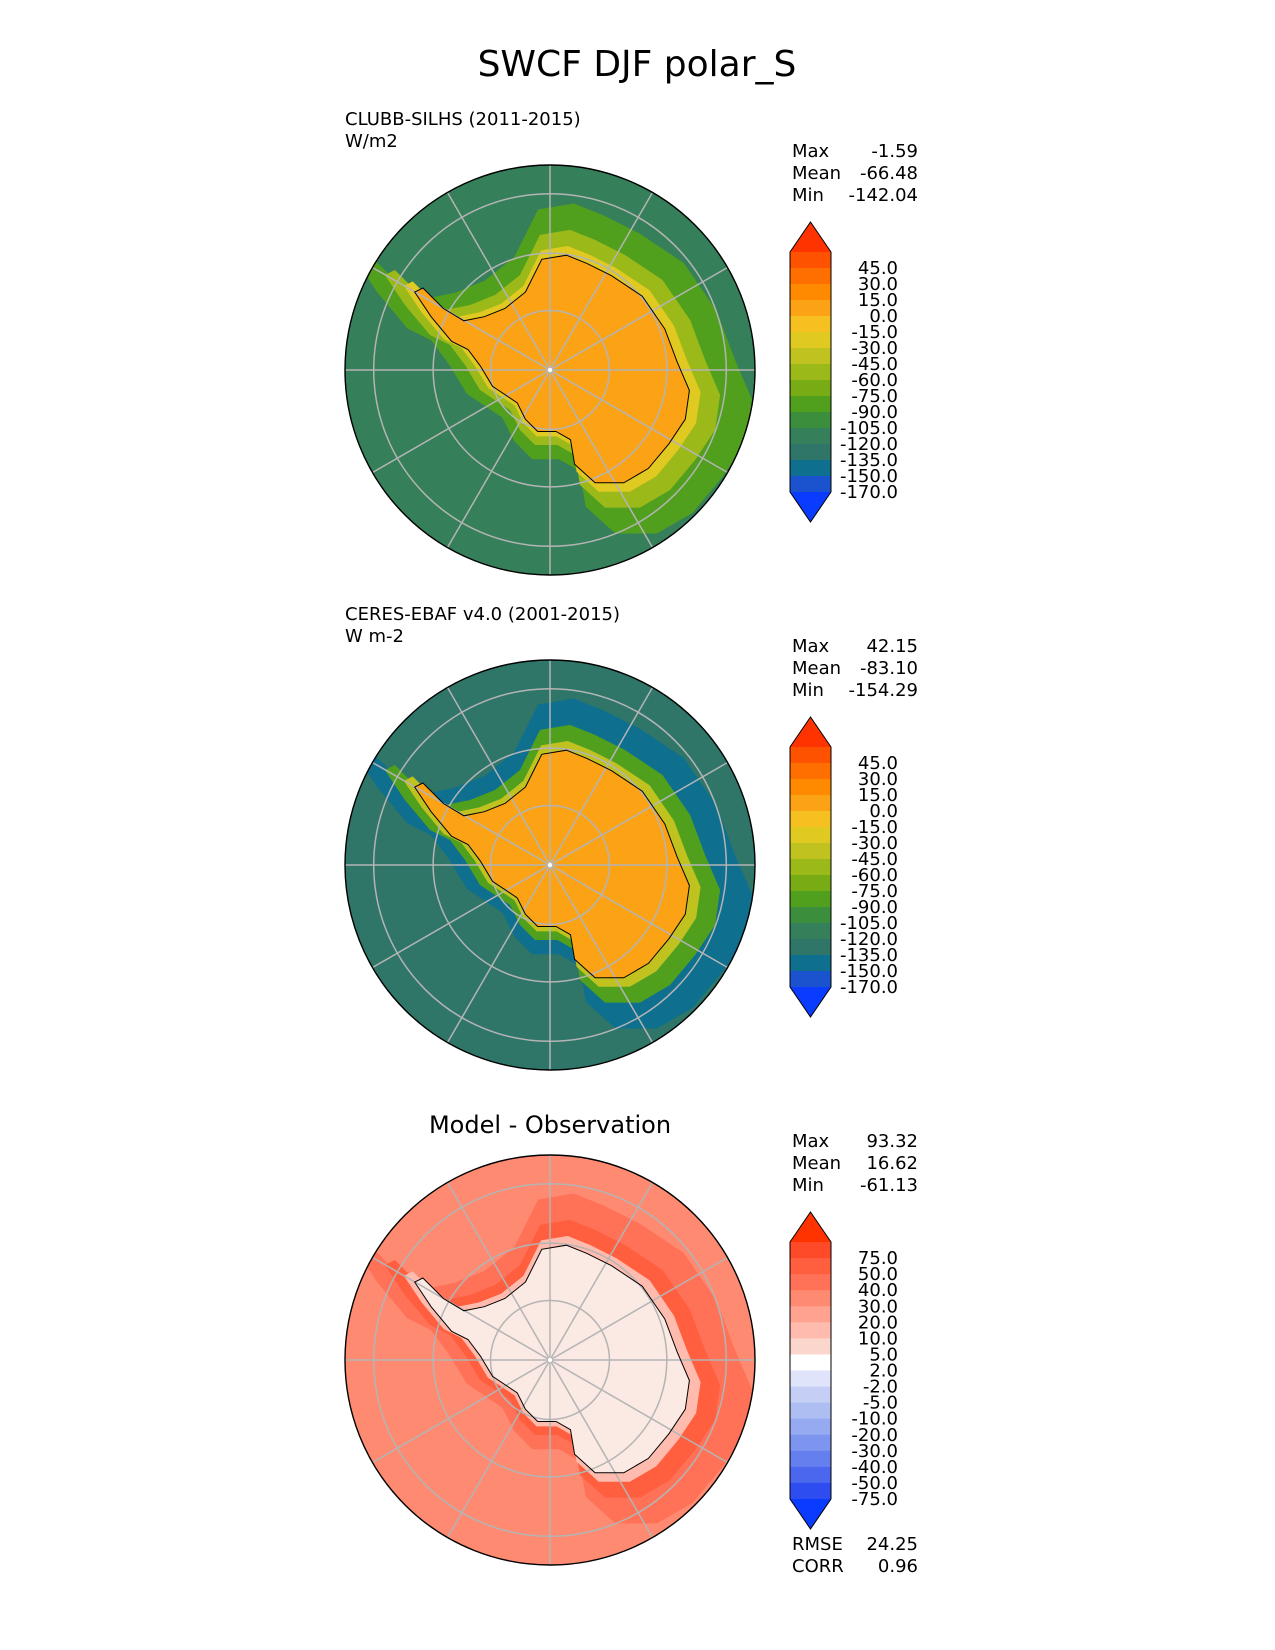 The image size is (1275, 1650). What do you see at coordinates (874, 1483) in the screenshot?
I see `colorbar-tick-label: -50.0` at bounding box center [874, 1483].